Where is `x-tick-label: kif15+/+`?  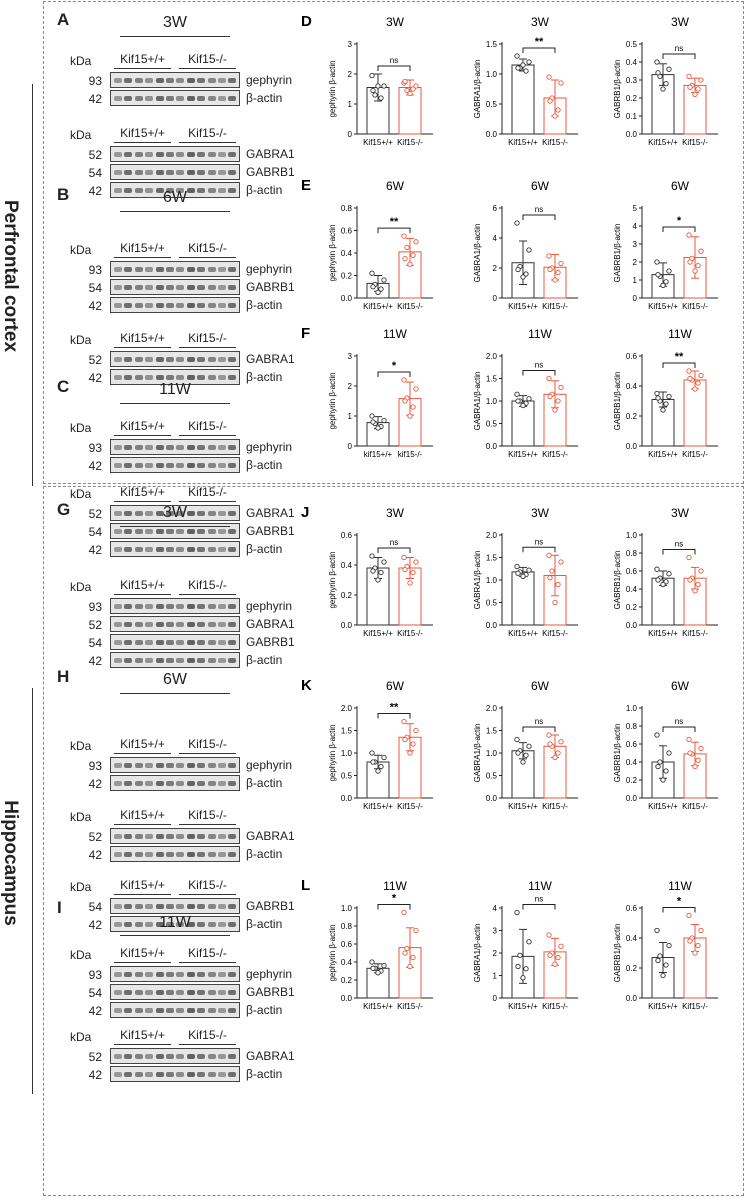 x-tick-label: kif15+/+ is located at coordinates (378, 454).